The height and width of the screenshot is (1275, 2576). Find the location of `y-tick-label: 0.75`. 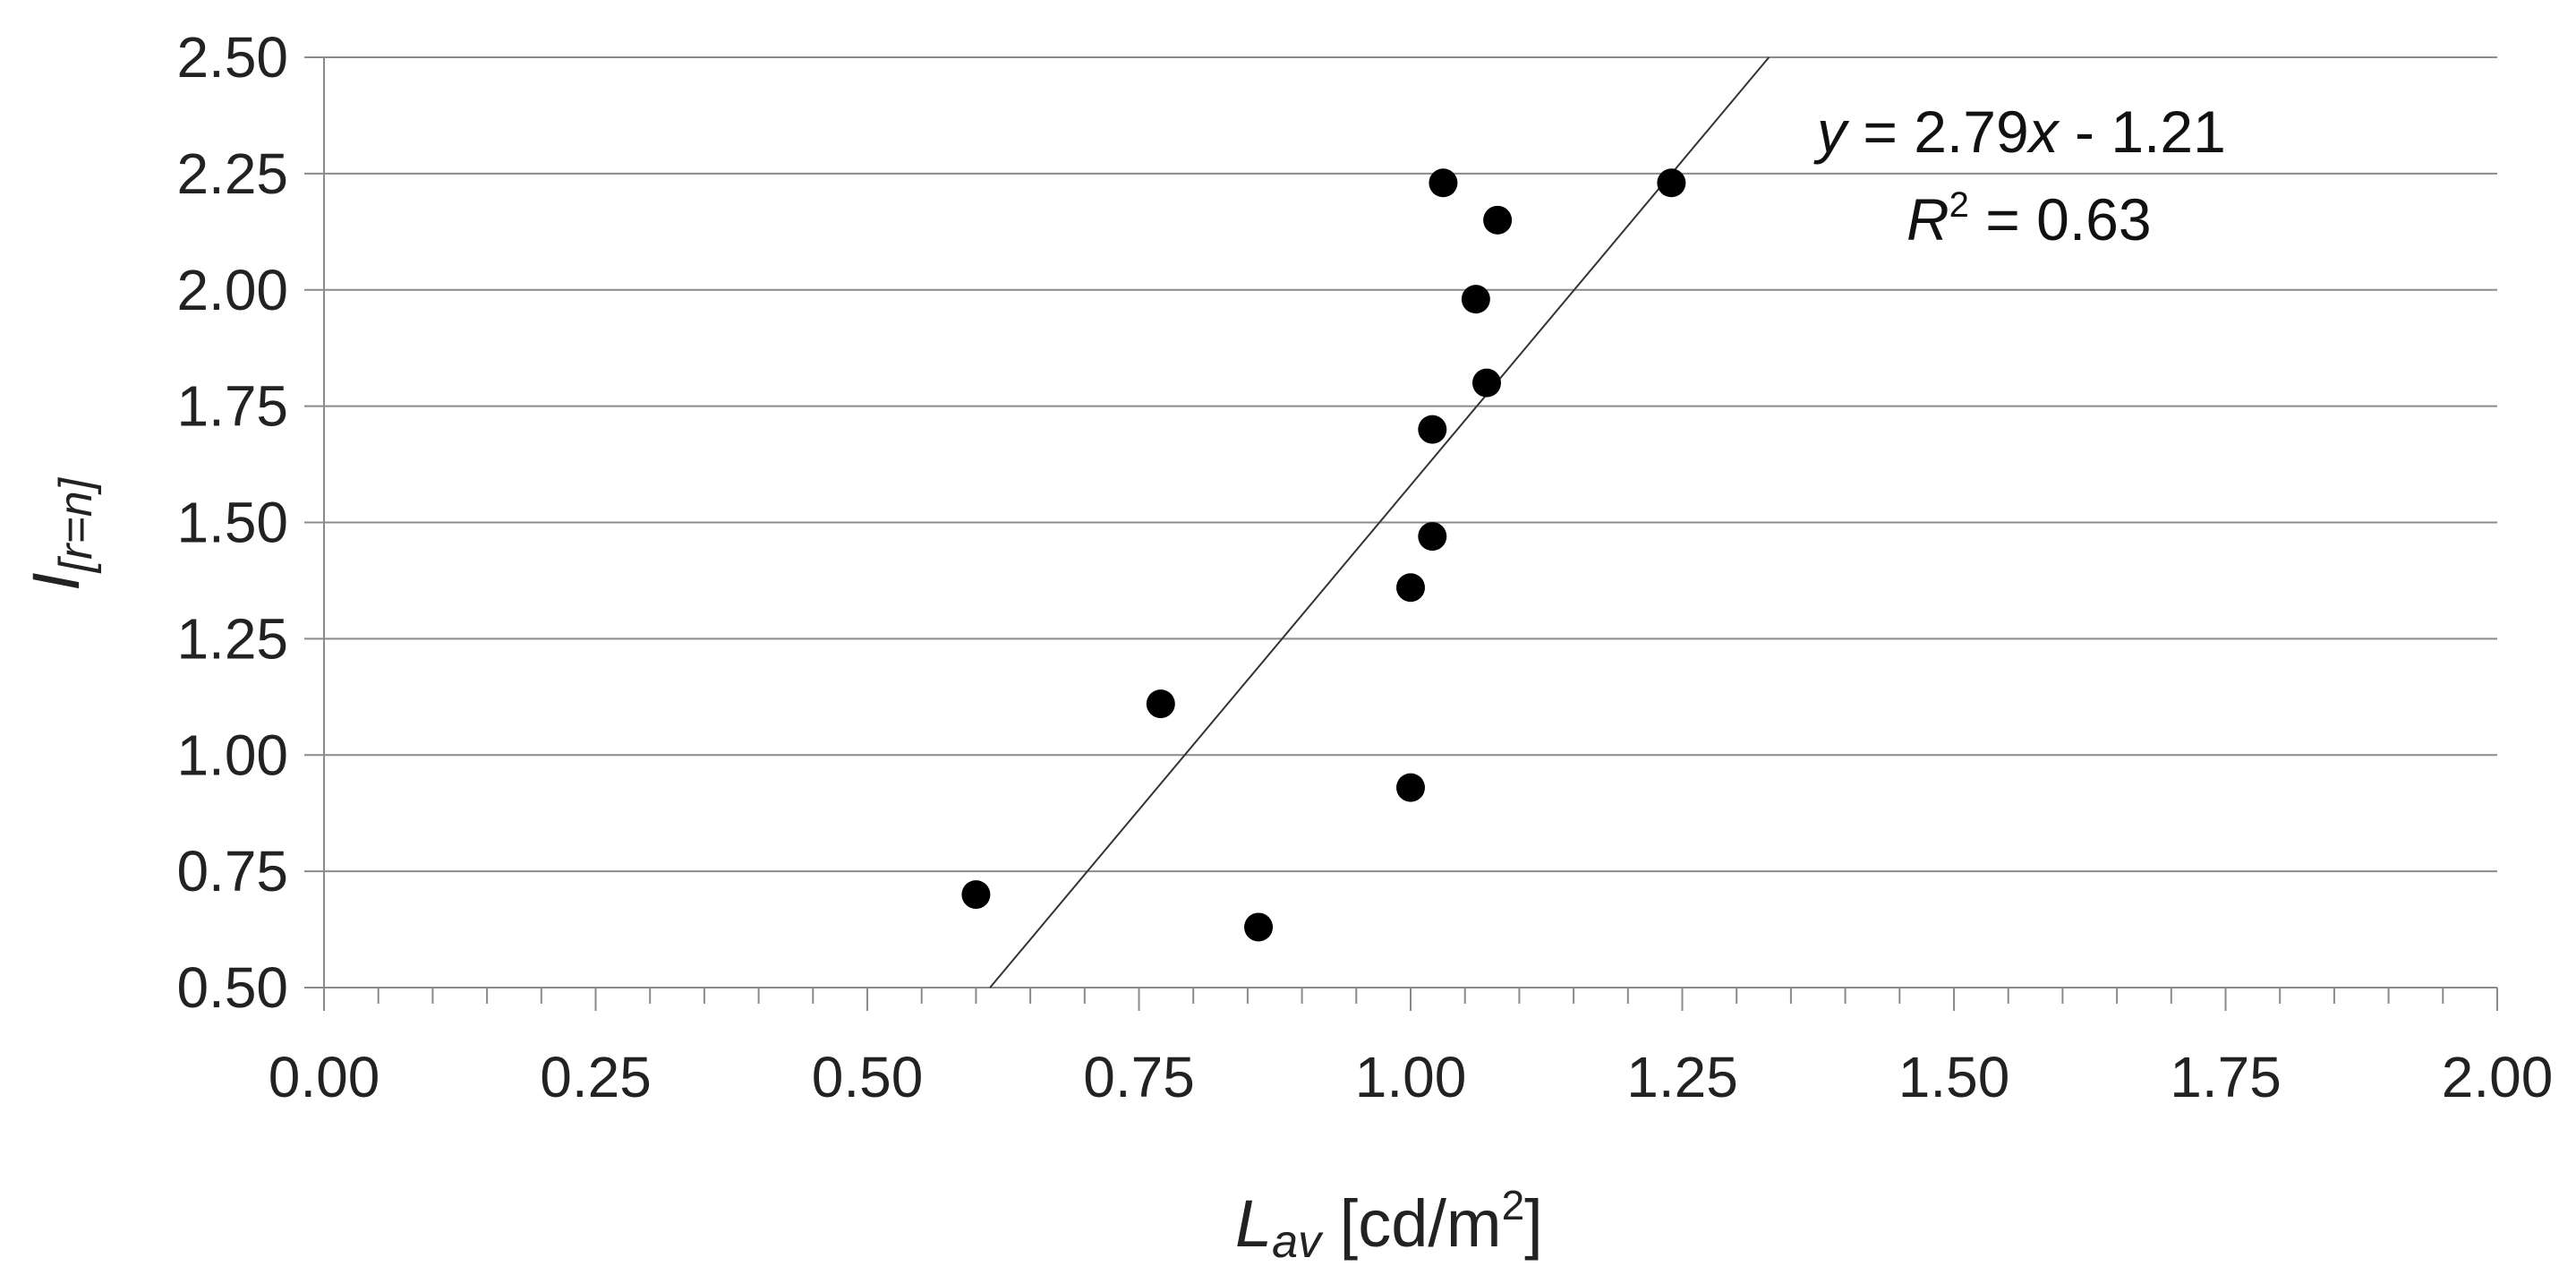

y-tick-label: 0.75 is located at coordinates (232, 871).